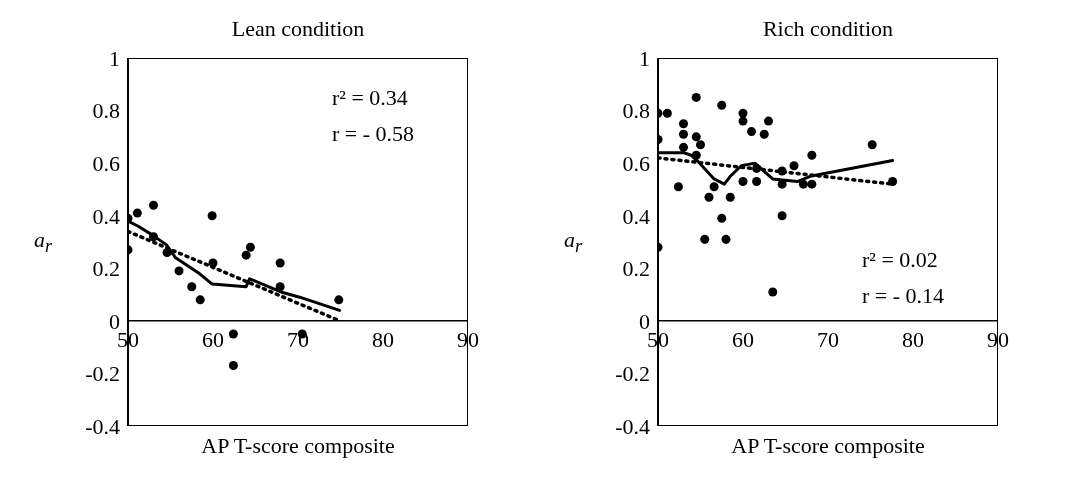 The image size is (1076, 480). What do you see at coordinates (900, 260) in the screenshot?
I see `annotation: r² = 0.02` at bounding box center [900, 260].